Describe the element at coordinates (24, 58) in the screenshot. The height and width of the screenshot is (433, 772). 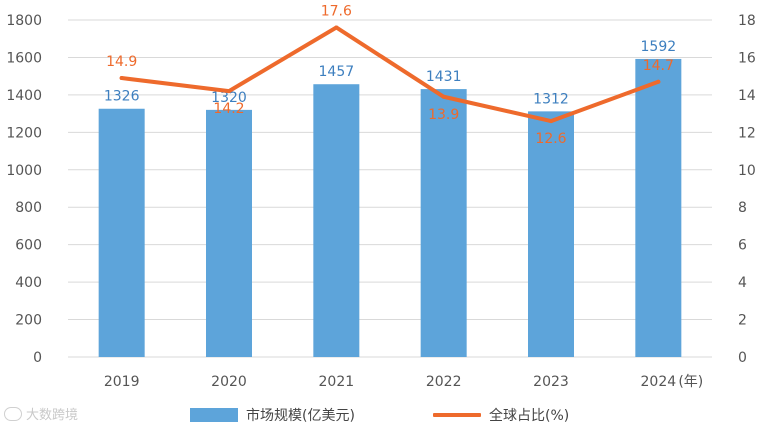
I see `y-left-tick-label: 1600` at that location.